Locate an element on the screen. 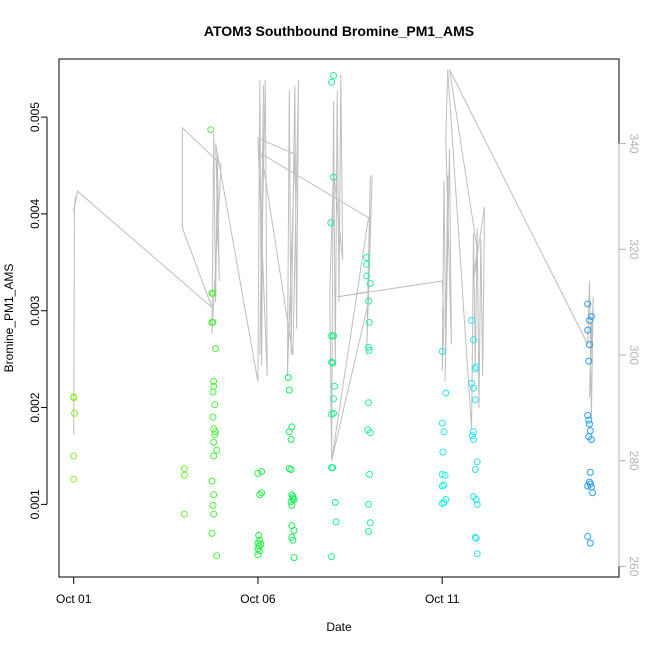 The width and height of the screenshot is (650, 655). chart-title: ATOM3 Southbound Bromine_PM1_AMS is located at coordinates (339, 31).